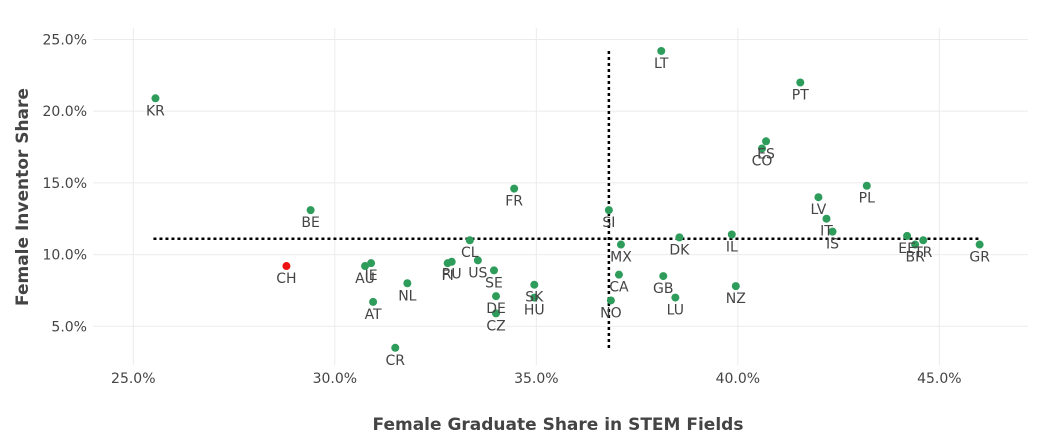 The image size is (1040, 442). I want to click on data-point-es, so click(766, 141).